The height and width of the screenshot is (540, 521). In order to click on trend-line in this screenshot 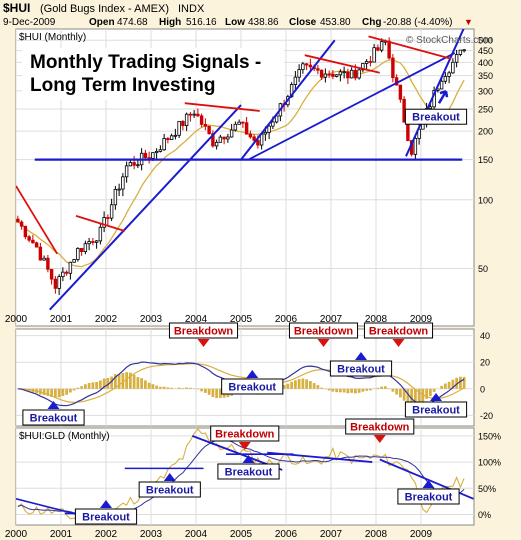, I will do `click(288, 100)`.